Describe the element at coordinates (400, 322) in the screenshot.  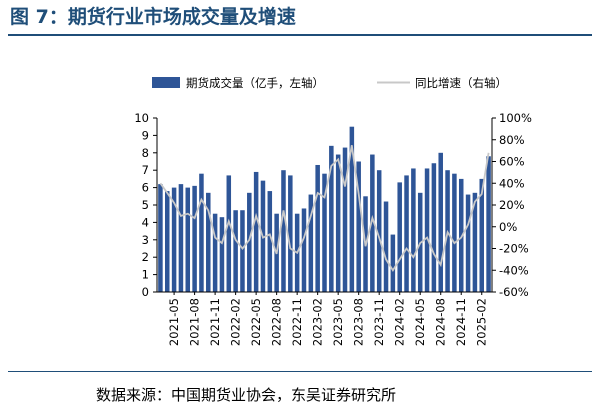
I see `x-tick-label: 2024-02` at that location.